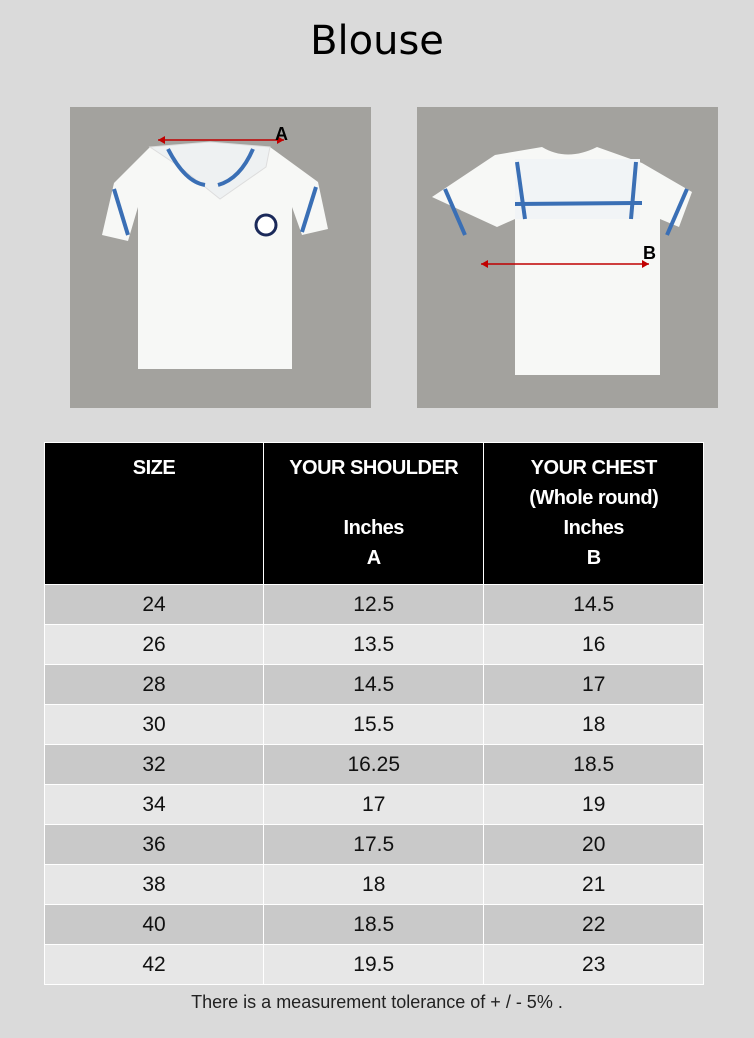  I want to click on column-header-line: YOUR SHOULDER, so click(374, 468).